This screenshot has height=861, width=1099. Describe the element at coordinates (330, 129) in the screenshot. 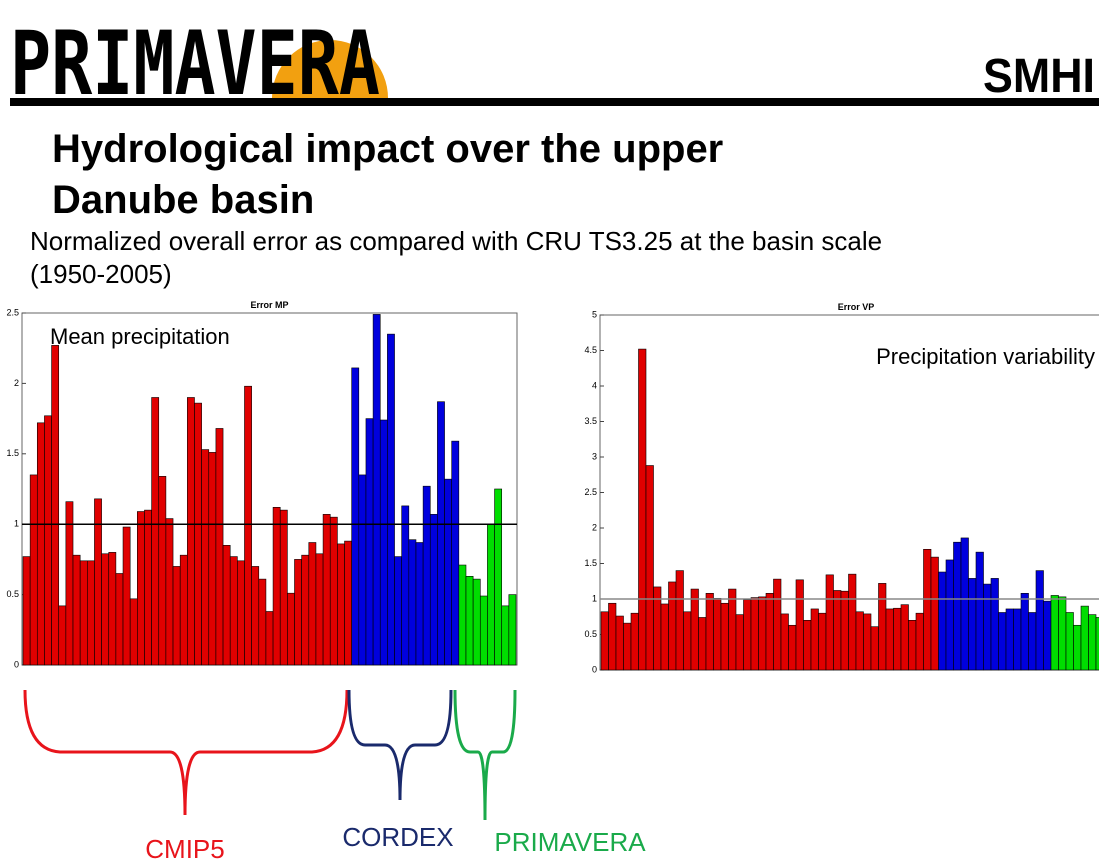

I see `logo-mask` at that location.